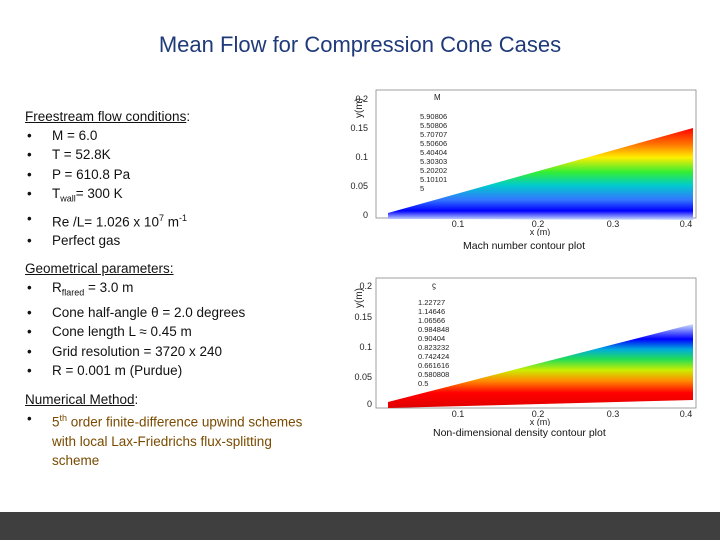 This screenshot has height=540, width=720. Describe the element at coordinates (135, 290) in the screenshot. I see `geometry-r-flared: Rflared = 3.0 m` at that location.